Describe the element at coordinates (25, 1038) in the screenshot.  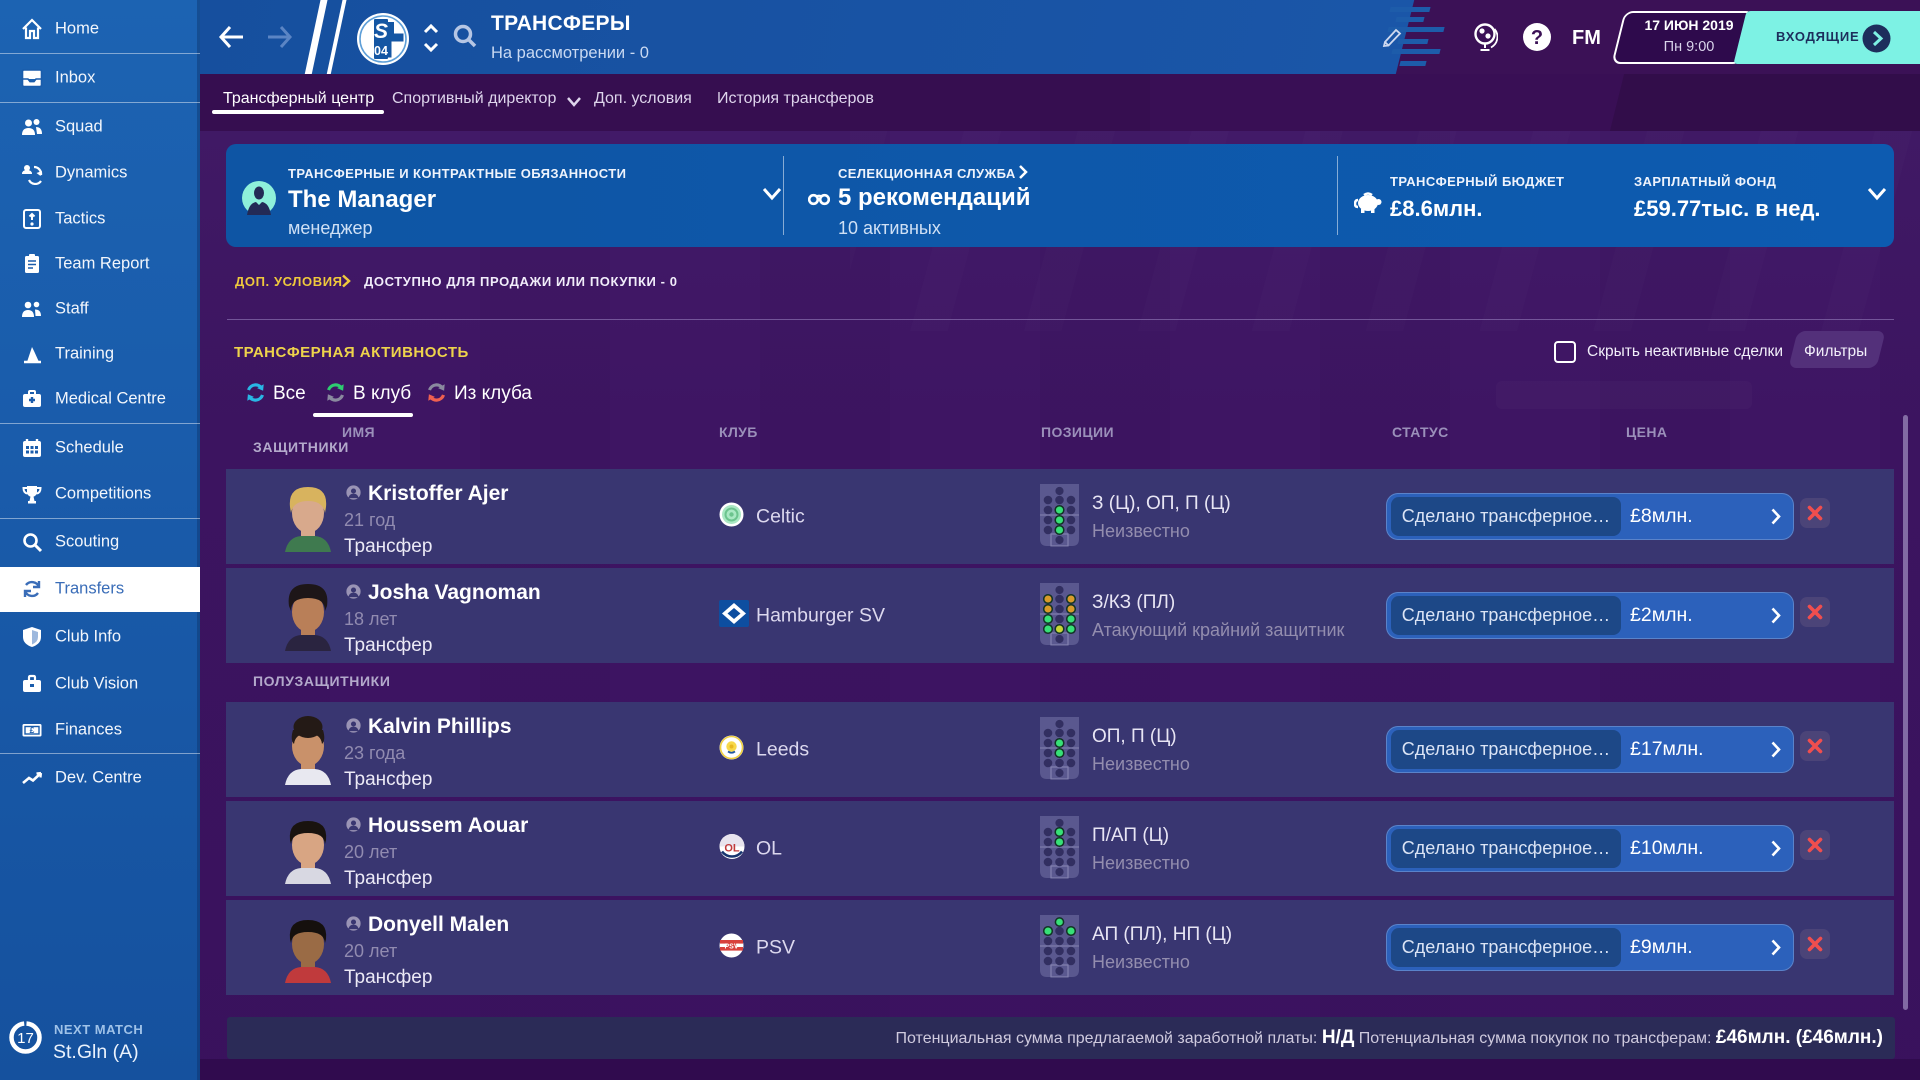
I see `svg-text: 17` at that location.